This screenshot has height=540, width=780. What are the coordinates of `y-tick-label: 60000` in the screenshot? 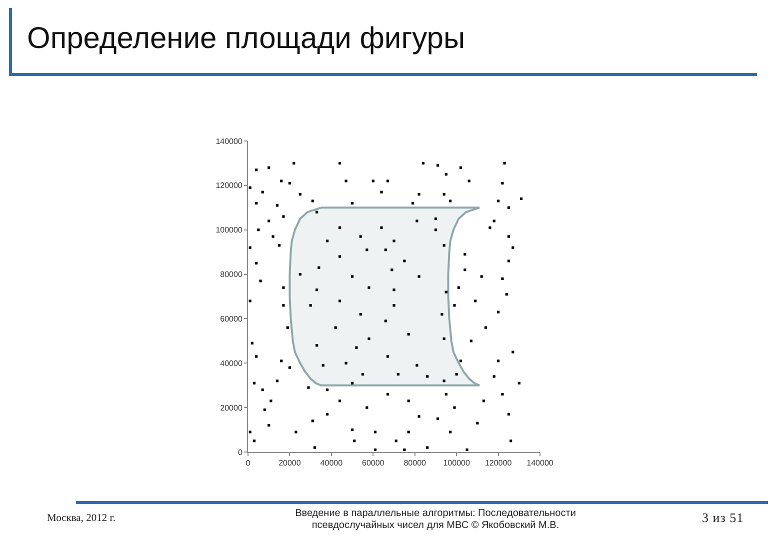 It's located at (231, 319).